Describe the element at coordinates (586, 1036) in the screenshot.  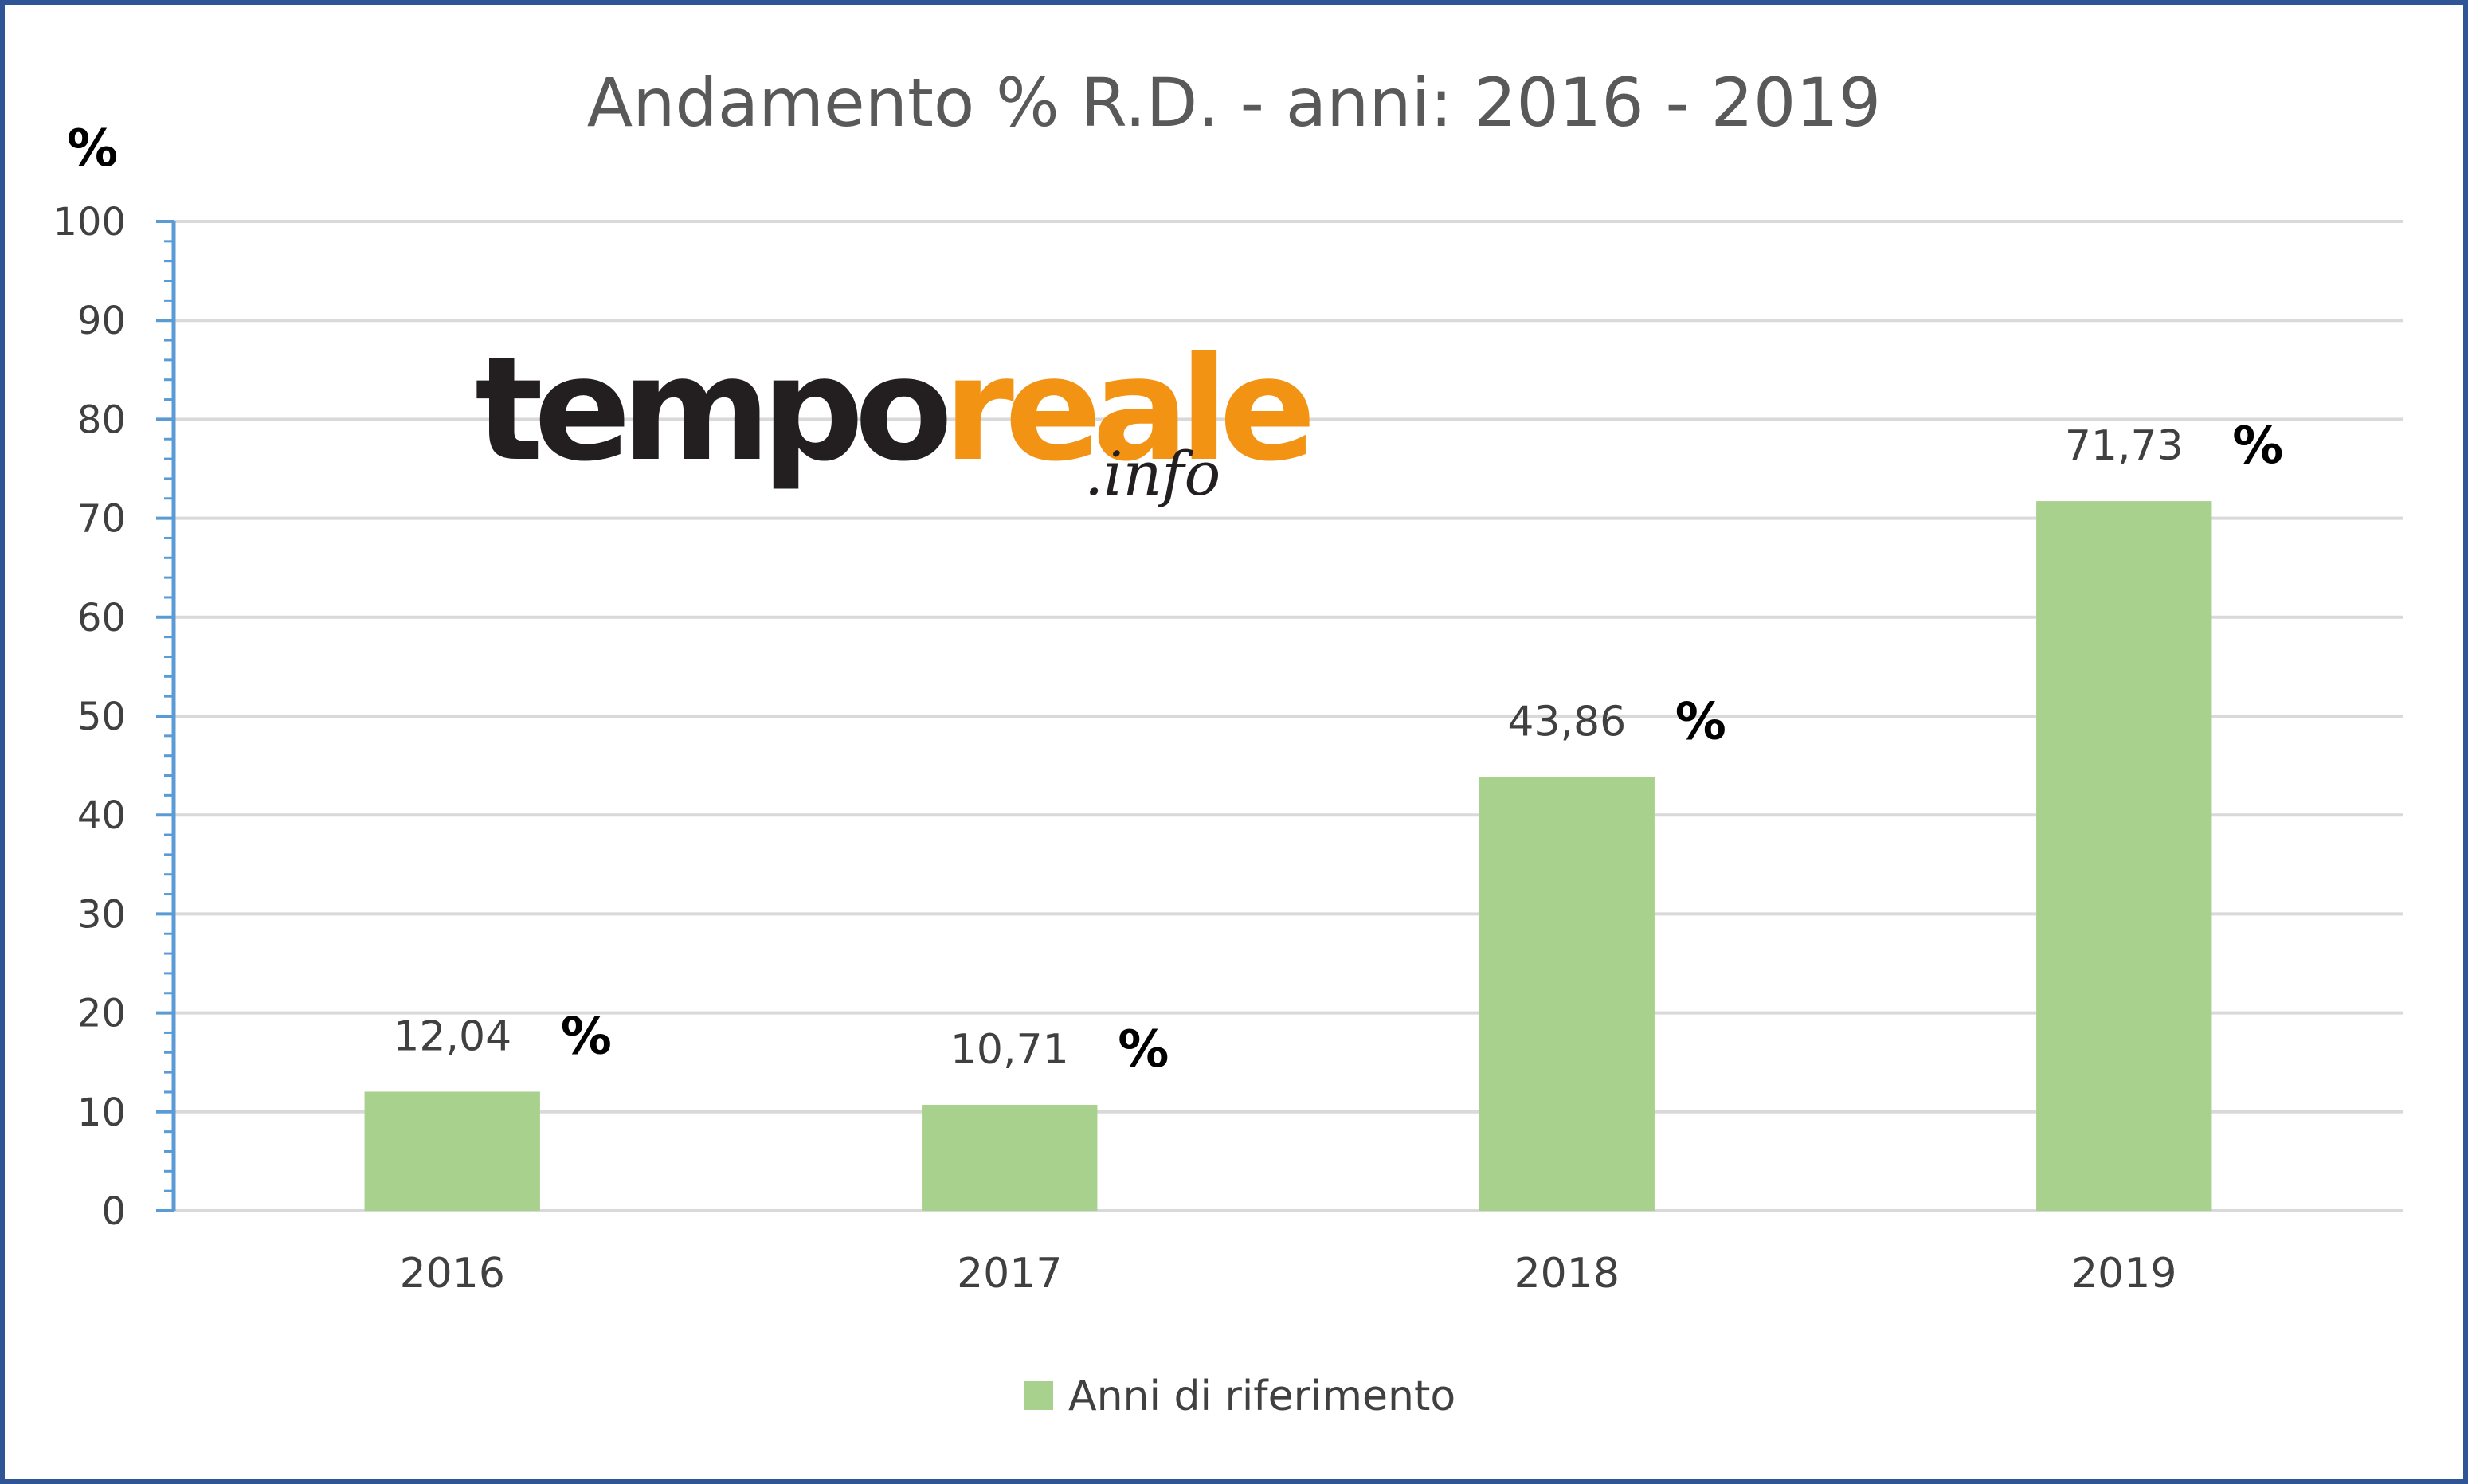
I see `percent-sign-2016: %` at that location.